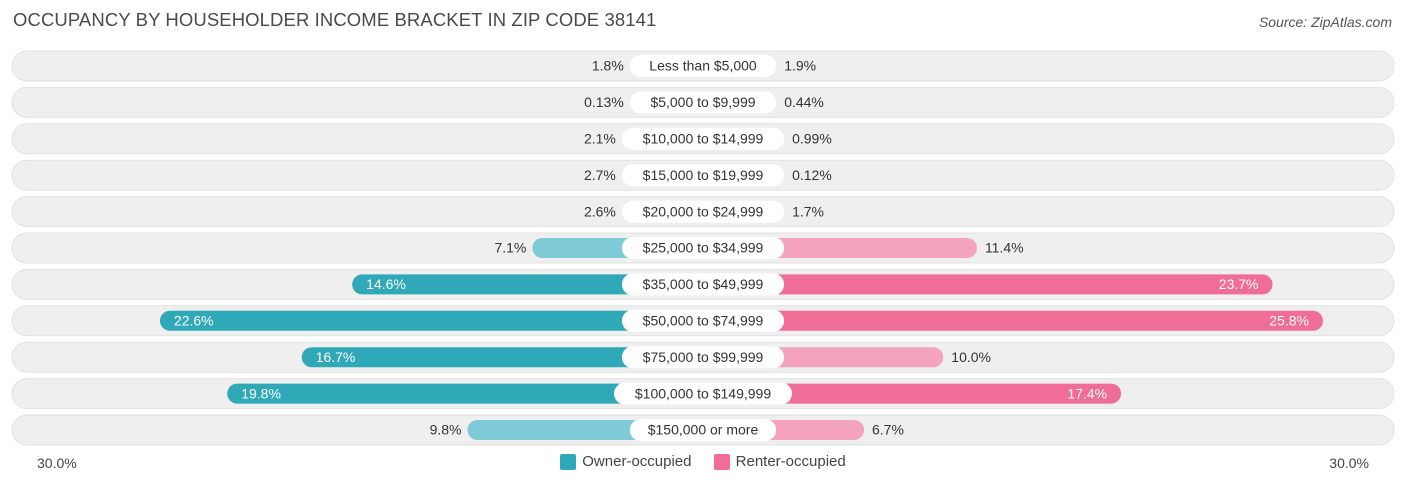 This screenshot has width=1406, height=487. Describe the element at coordinates (808, 211) in the screenshot. I see `renter-value-label: 1.7%` at that location.